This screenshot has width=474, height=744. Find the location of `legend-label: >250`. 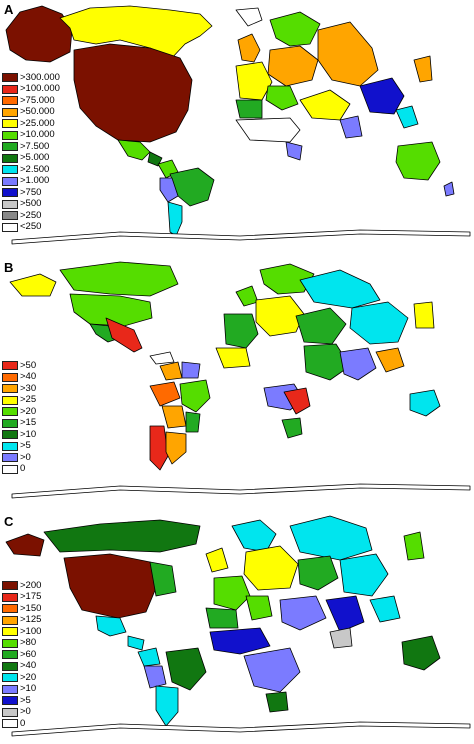

legend-label: >250 is located at coordinates (31, 215).